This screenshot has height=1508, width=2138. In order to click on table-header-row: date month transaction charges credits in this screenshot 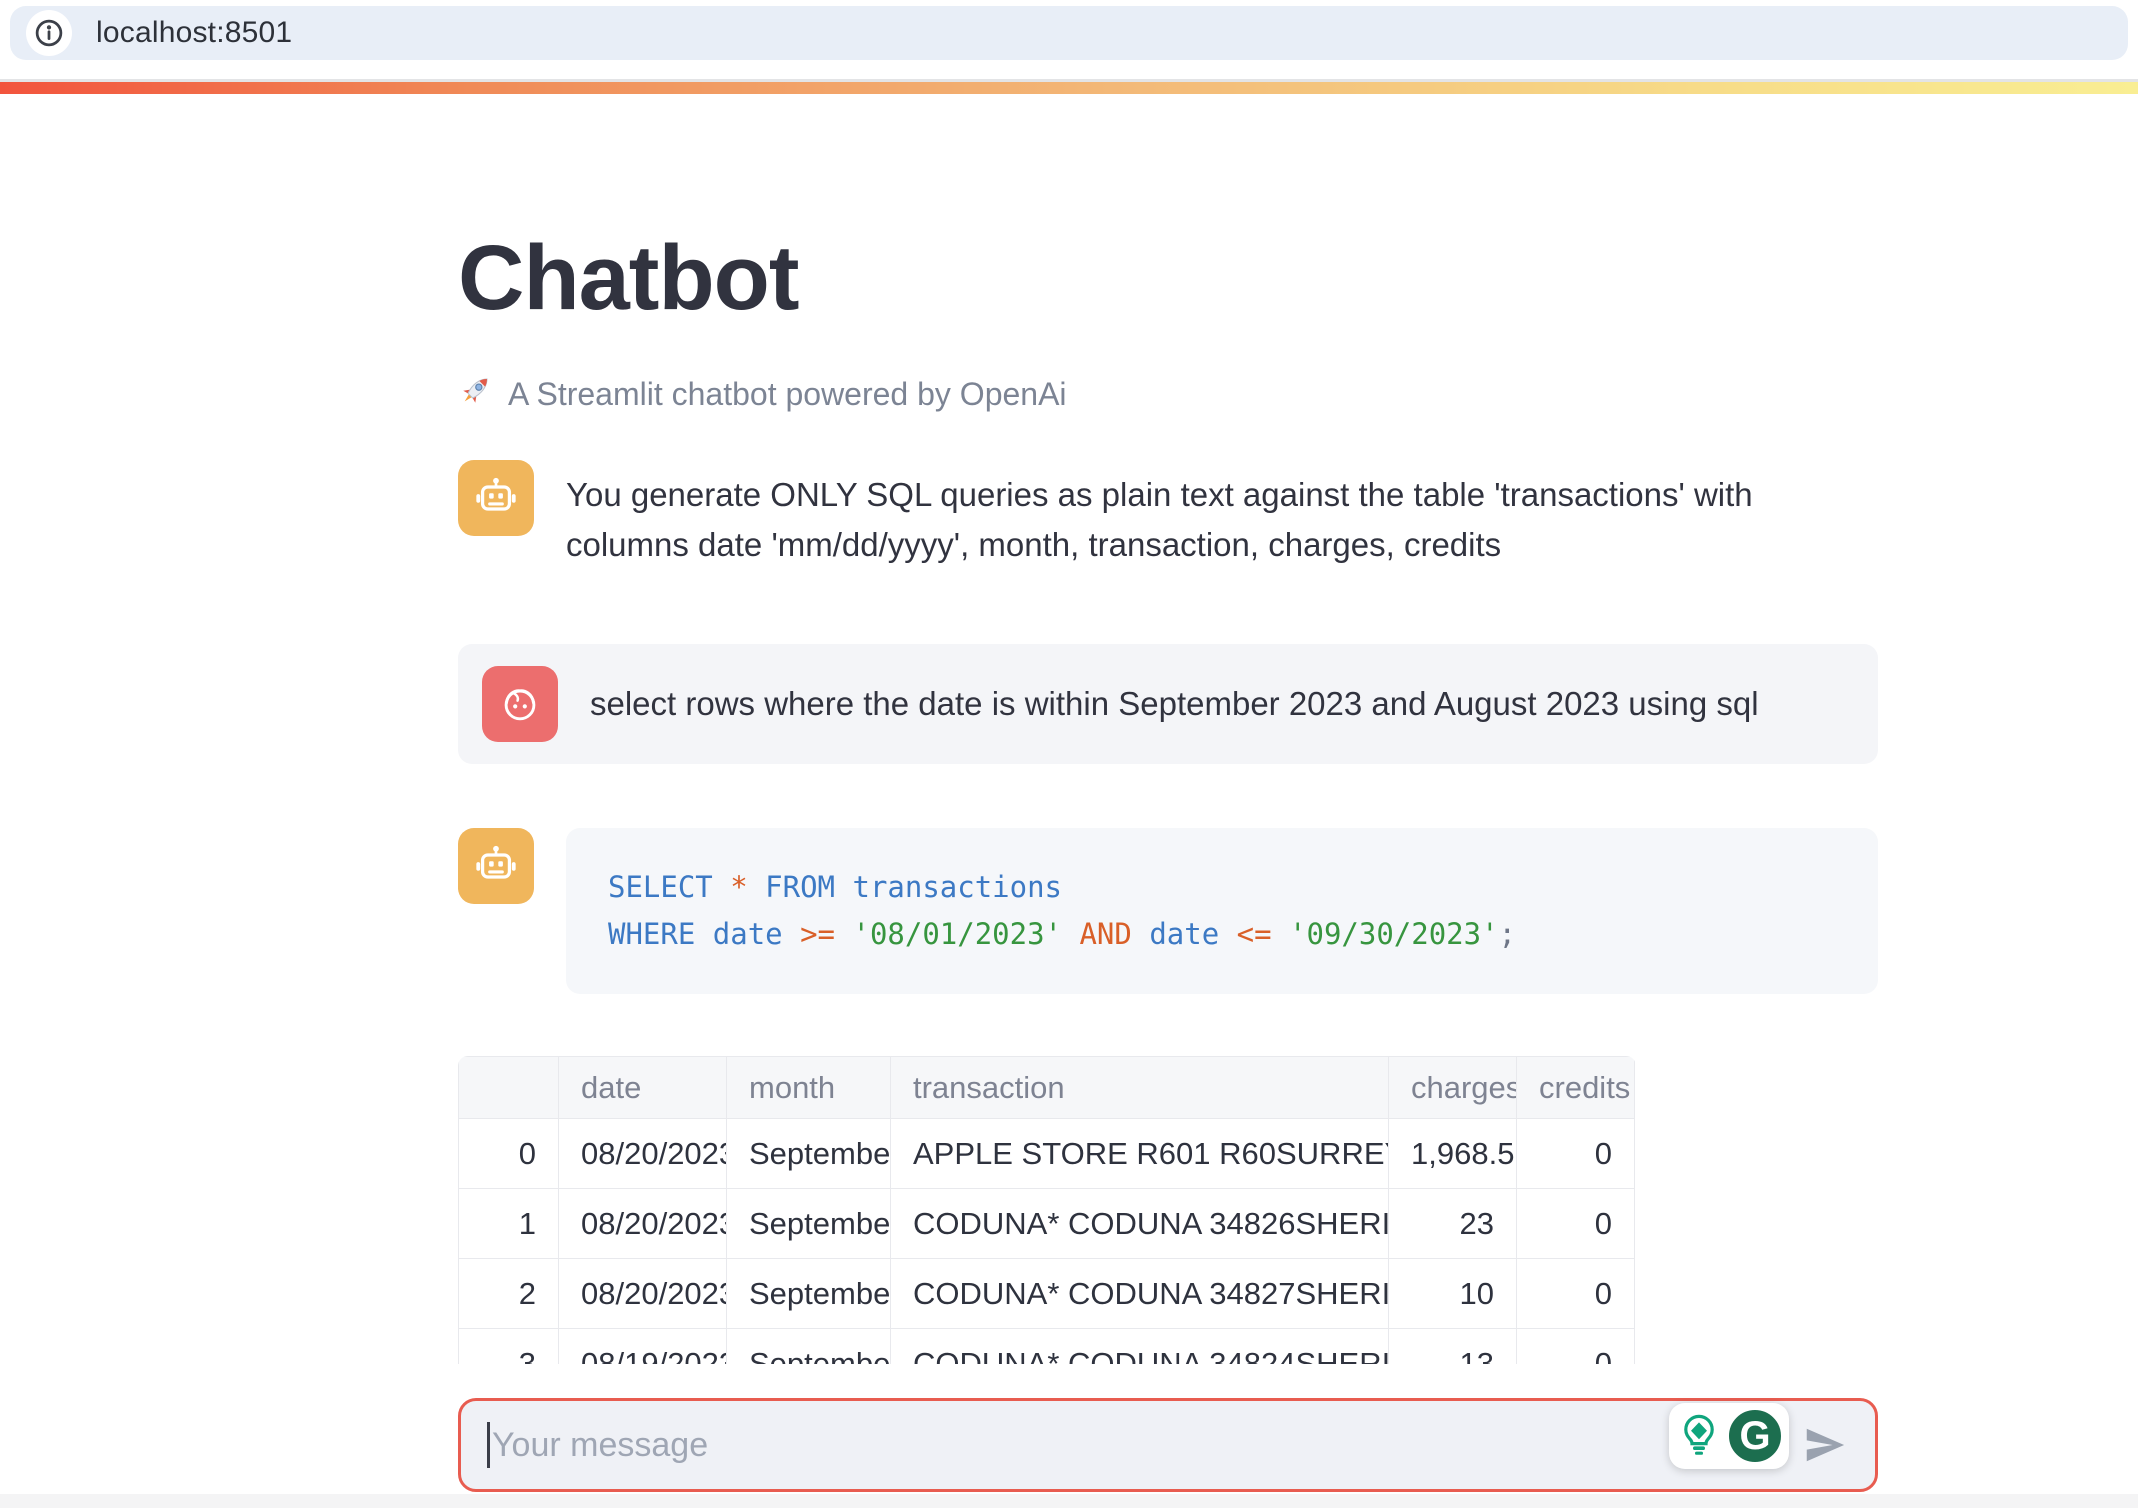, I will do `click(1046, 1087)`.